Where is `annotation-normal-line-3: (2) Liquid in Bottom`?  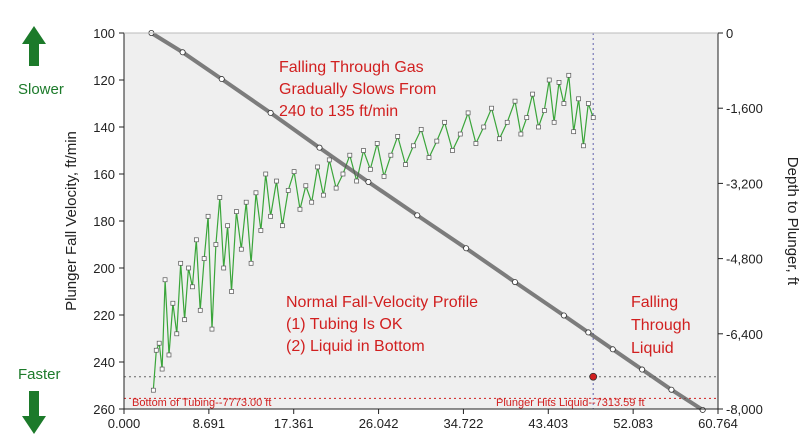 annotation-normal-line-3: (2) Liquid in Bottom is located at coordinates (355, 346).